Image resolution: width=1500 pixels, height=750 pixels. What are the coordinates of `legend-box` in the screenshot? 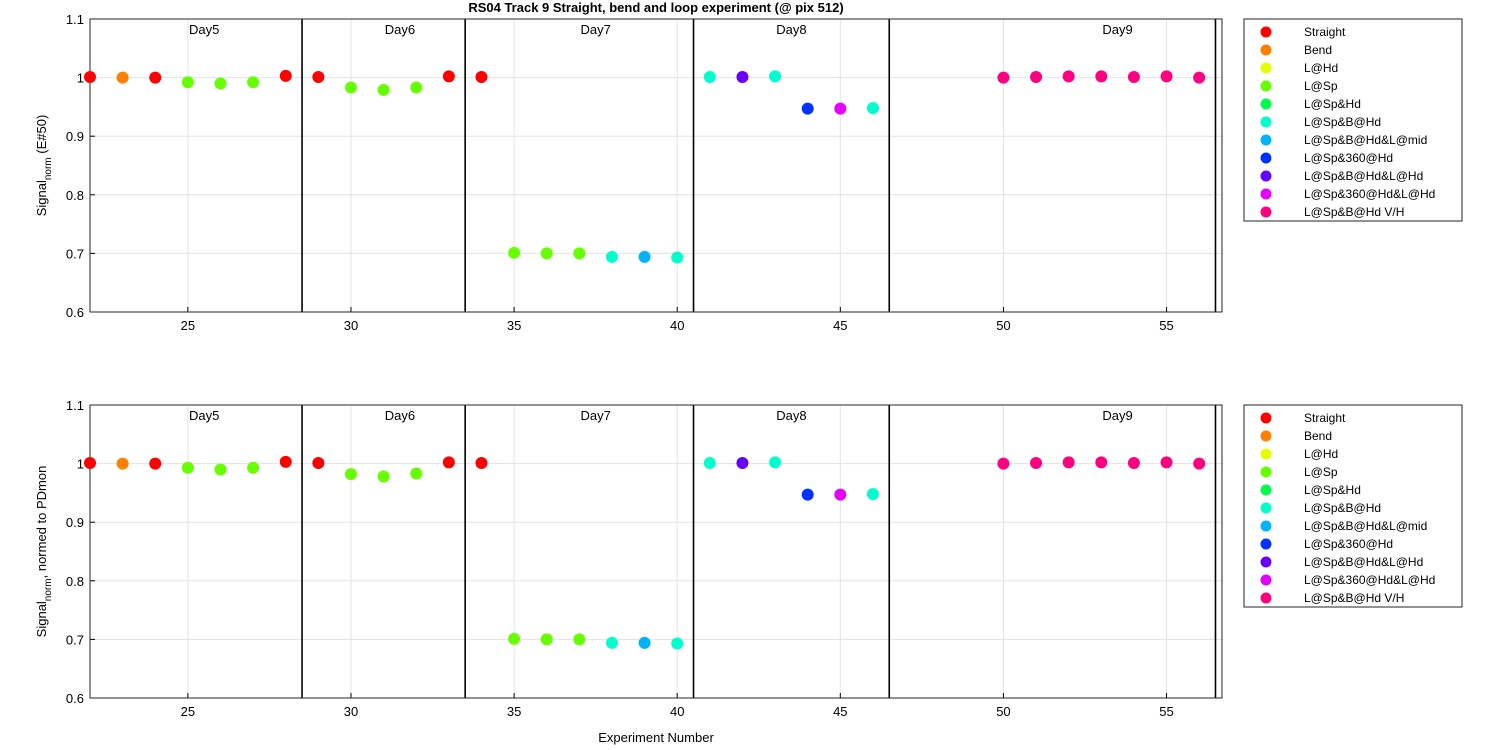 It's located at (1353, 120).